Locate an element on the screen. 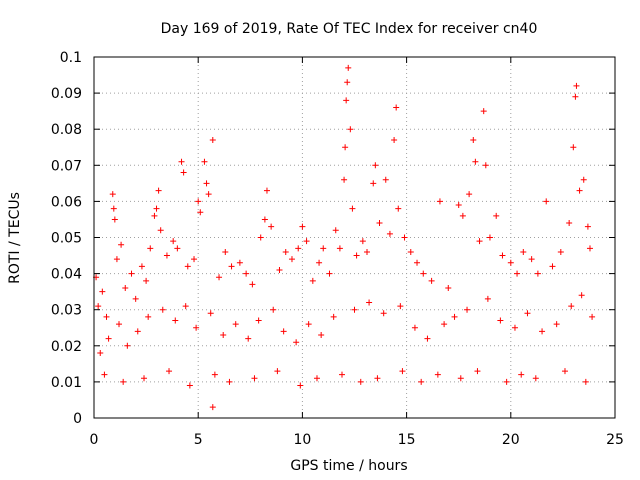 This screenshot has height=480, width=640. x-tick-label: 5 is located at coordinates (198, 440).